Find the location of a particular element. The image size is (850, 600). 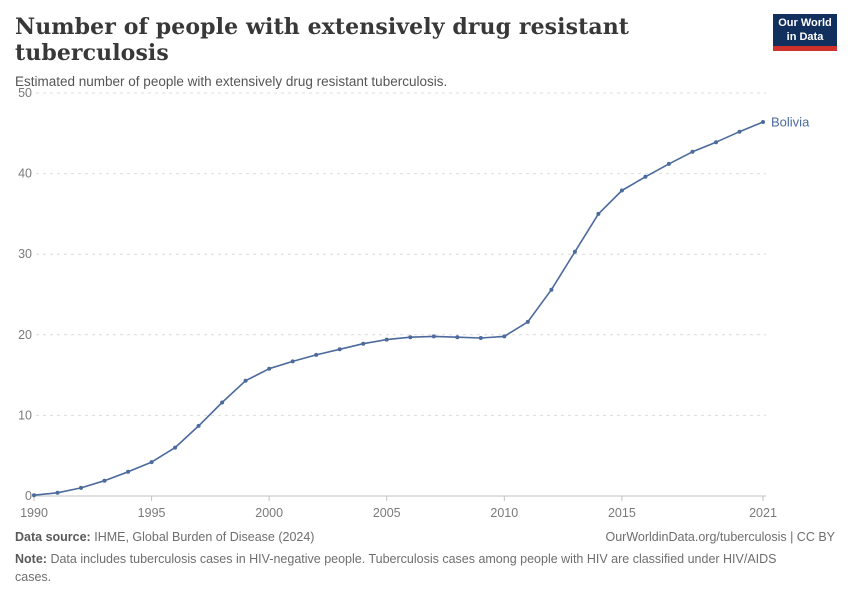

x-tick-label: 2005 is located at coordinates (387, 513).